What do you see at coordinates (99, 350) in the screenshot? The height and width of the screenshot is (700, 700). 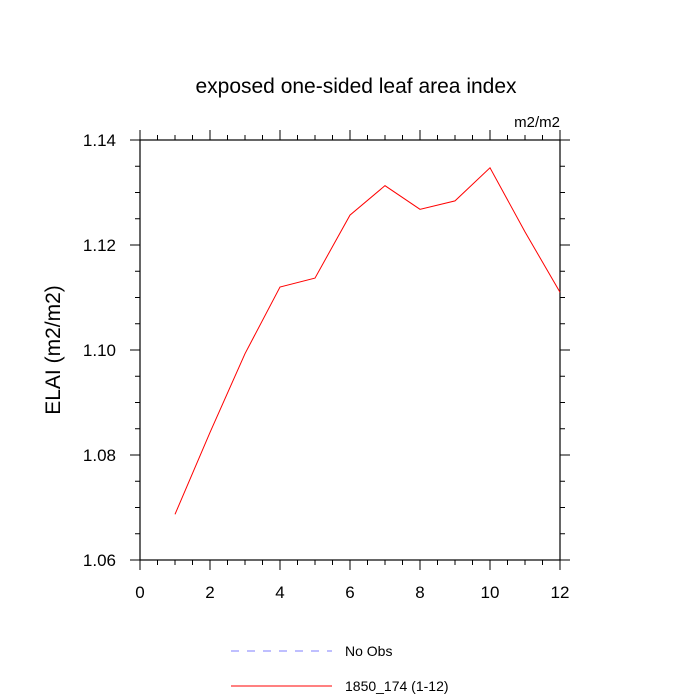 I see `y-tick-label: 1.10` at bounding box center [99, 350].